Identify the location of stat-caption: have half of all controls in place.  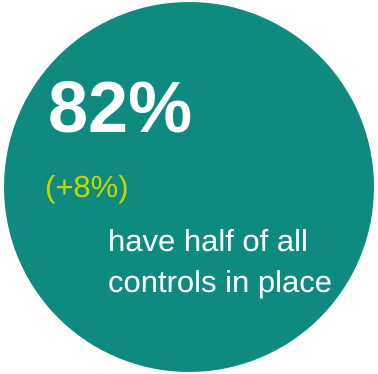
(220, 261).